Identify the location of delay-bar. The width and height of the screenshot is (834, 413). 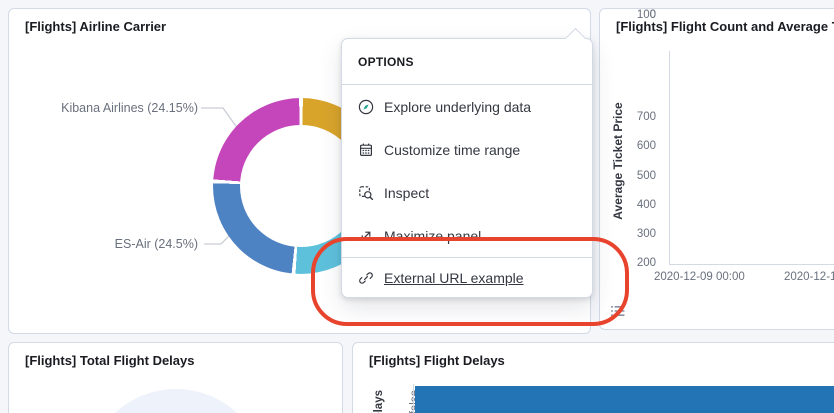
(624, 399).